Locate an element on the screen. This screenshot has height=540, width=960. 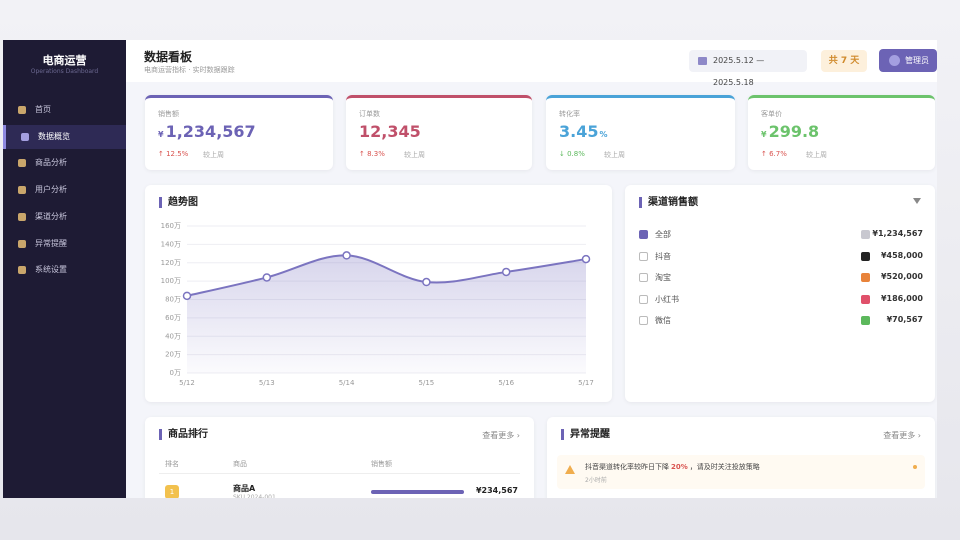
menu-label: 首页 is located at coordinates (43, 109).